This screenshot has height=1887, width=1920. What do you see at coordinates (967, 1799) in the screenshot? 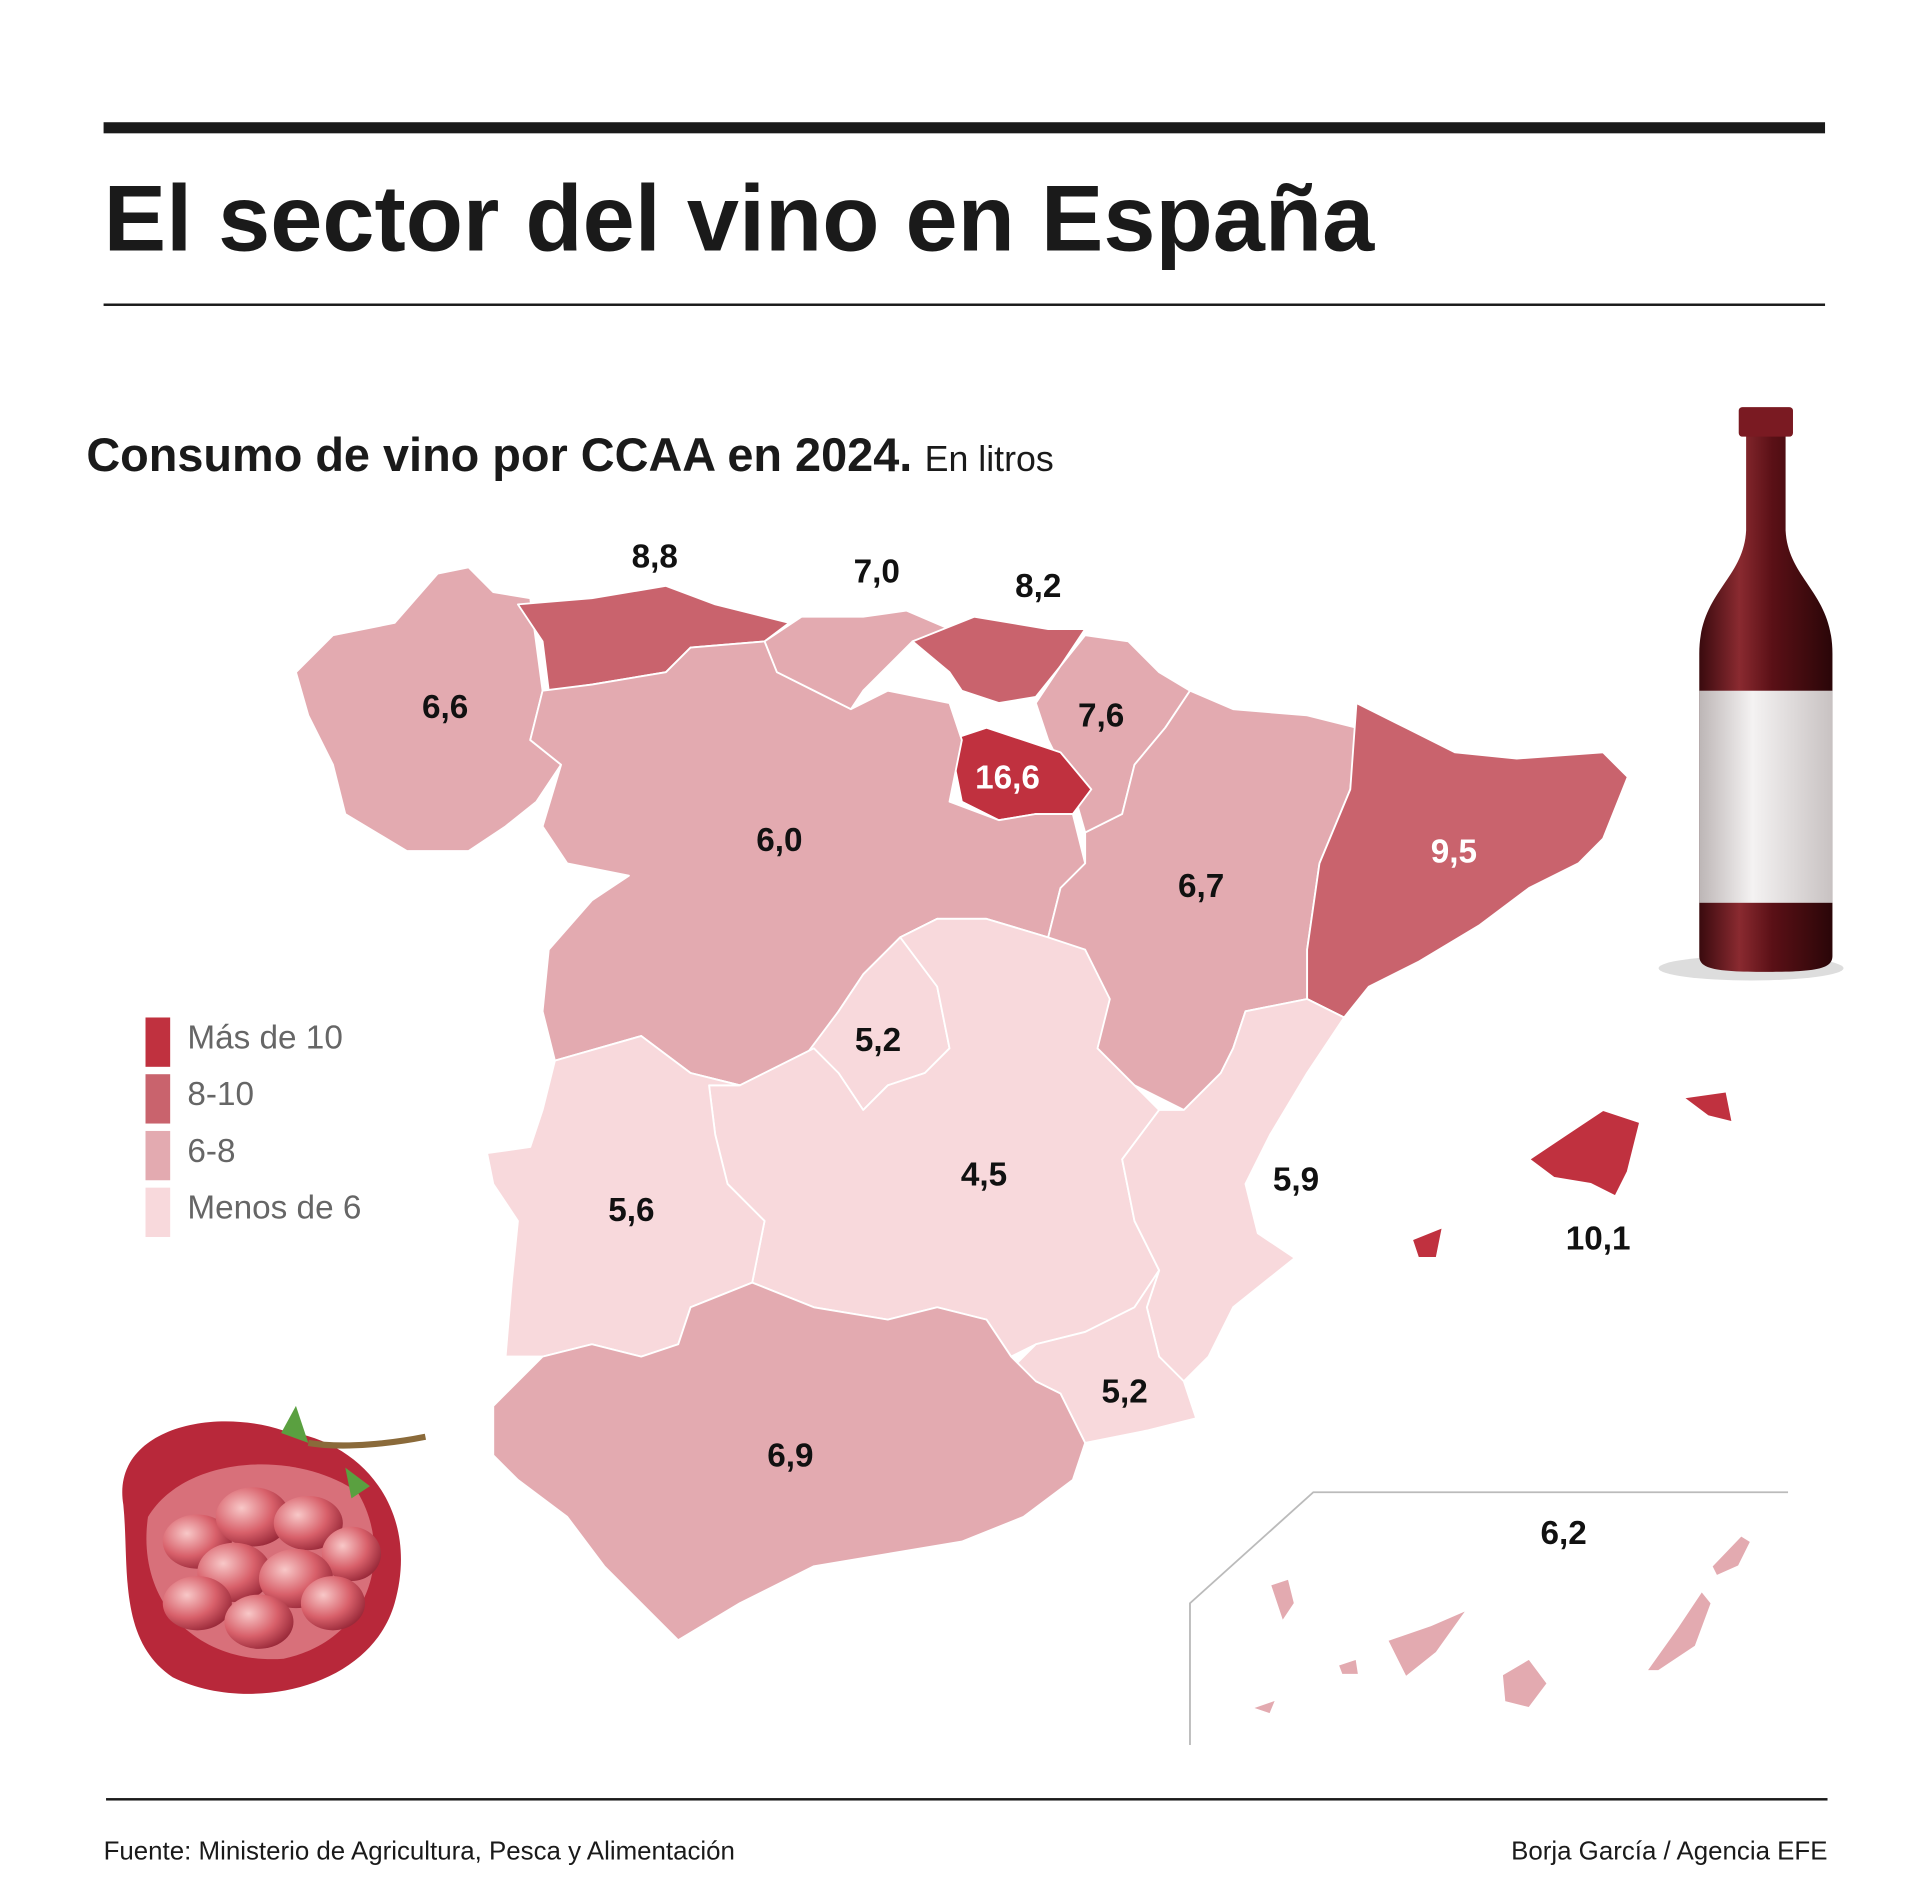
I see `footer-rule` at bounding box center [967, 1799].